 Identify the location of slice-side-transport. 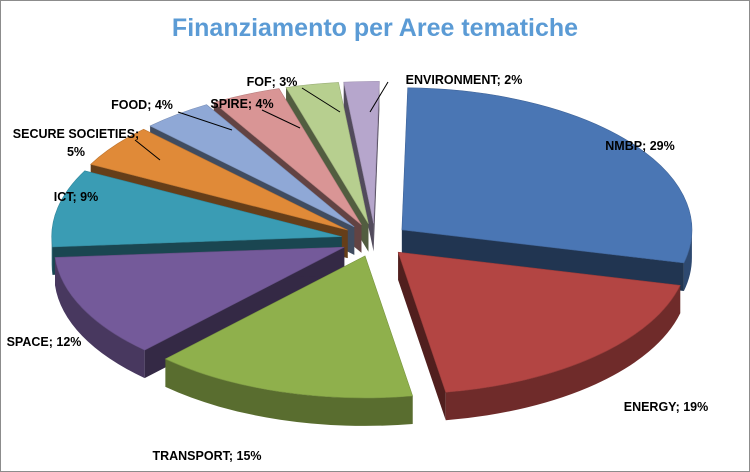
(289, 392).